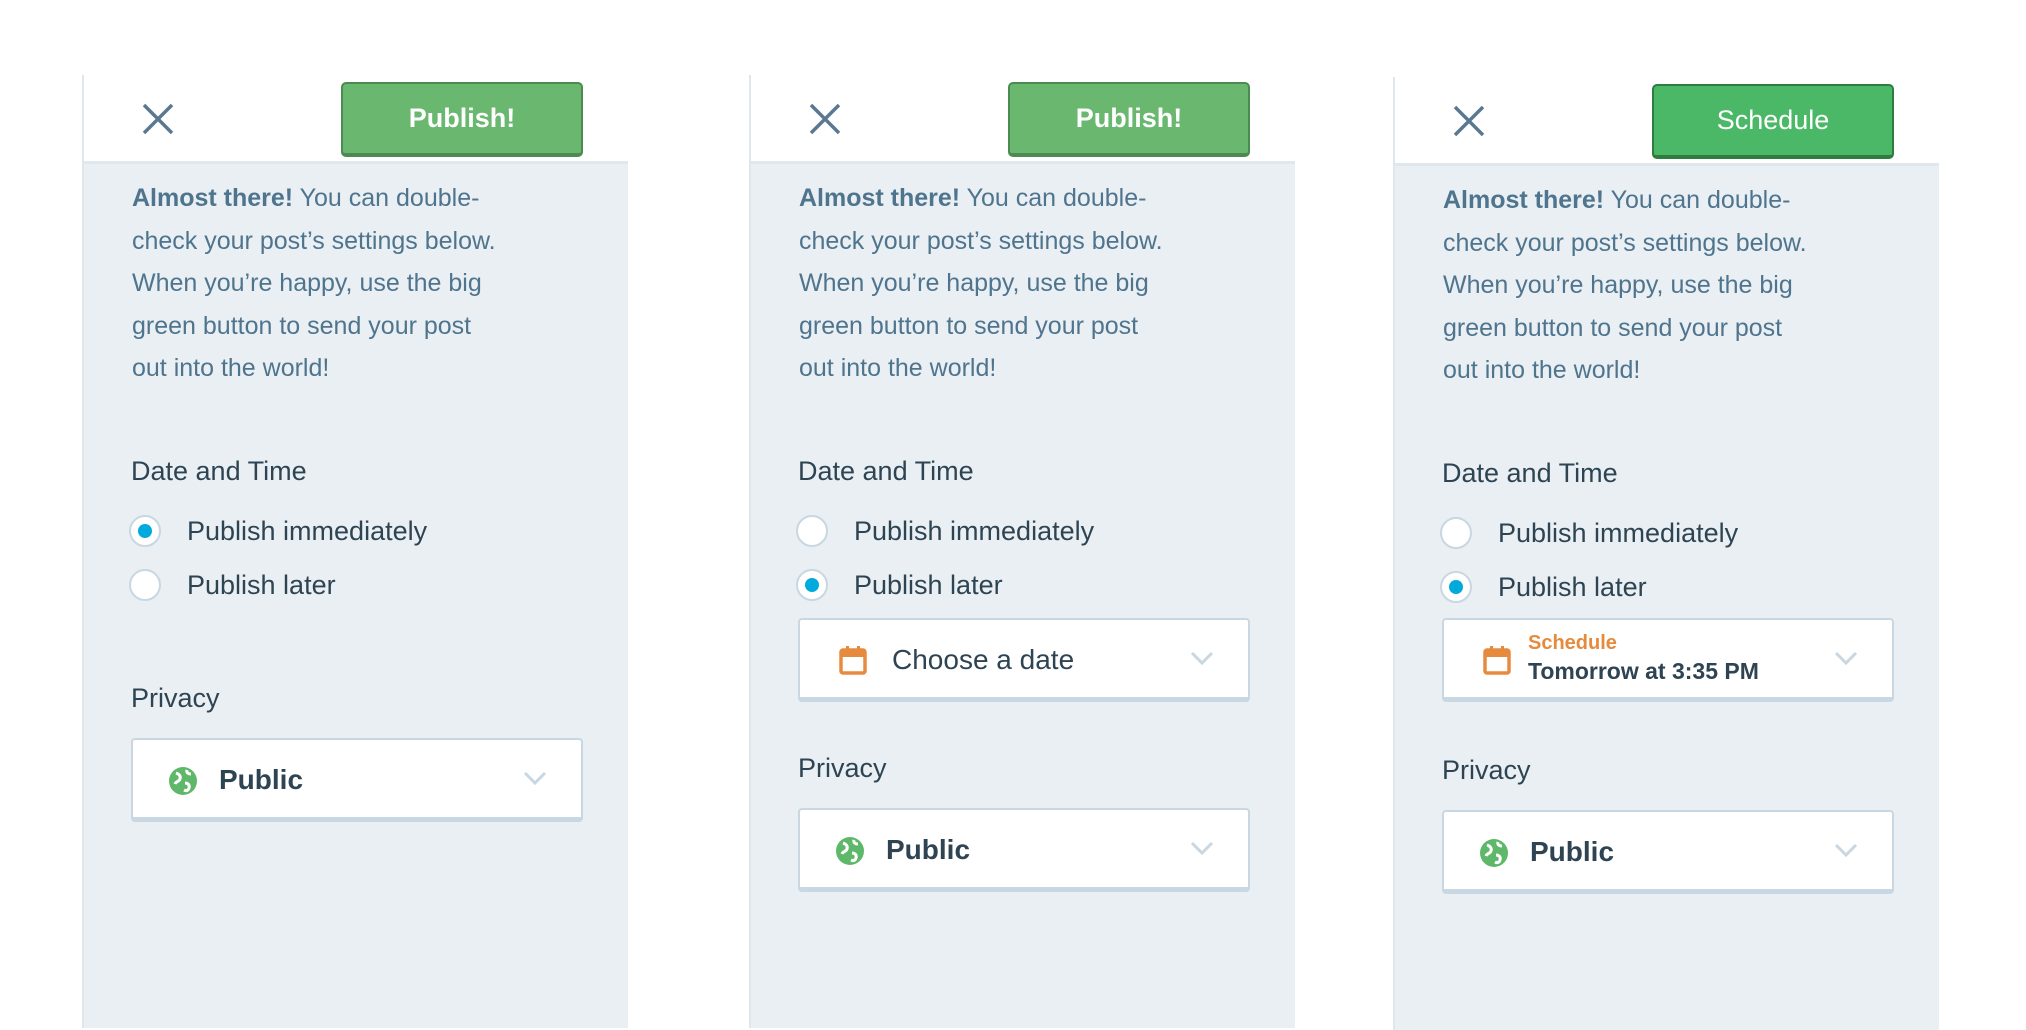 This screenshot has width=2026, height=1030. What do you see at coordinates (983, 659) in the screenshot?
I see `date-picker-value: Choose a date` at bounding box center [983, 659].